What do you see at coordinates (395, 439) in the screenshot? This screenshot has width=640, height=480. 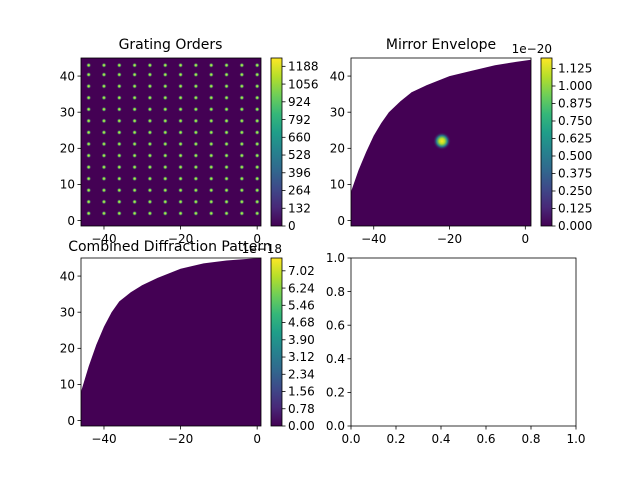 I see `x-tick-label: 0.2` at bounding box center [395, 439].